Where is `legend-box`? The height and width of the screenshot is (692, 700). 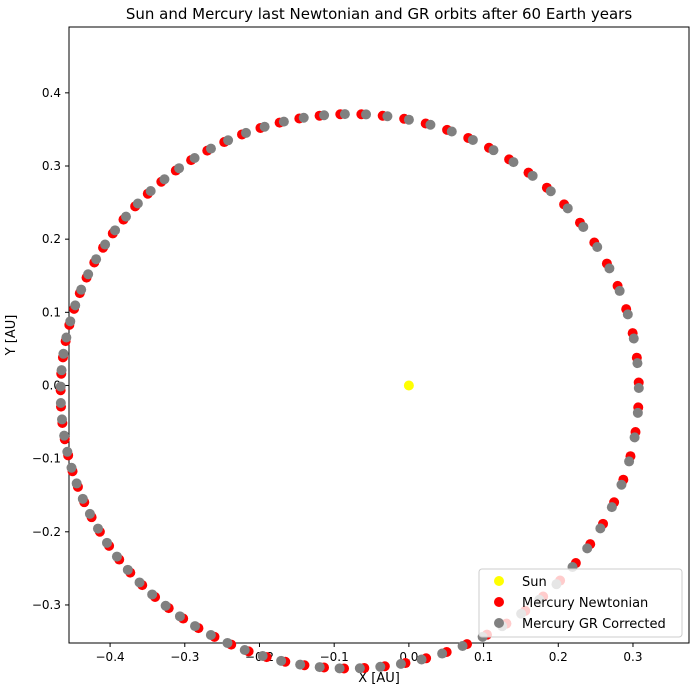 legend-box is located at coordinates (580, 603).